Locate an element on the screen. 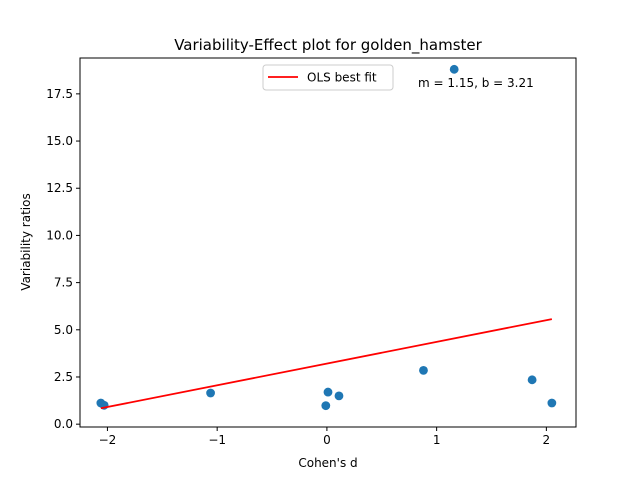 The width and height of the screenshot is (640, 480). x-tick-label: −2 is located at coordinates (108, 440).